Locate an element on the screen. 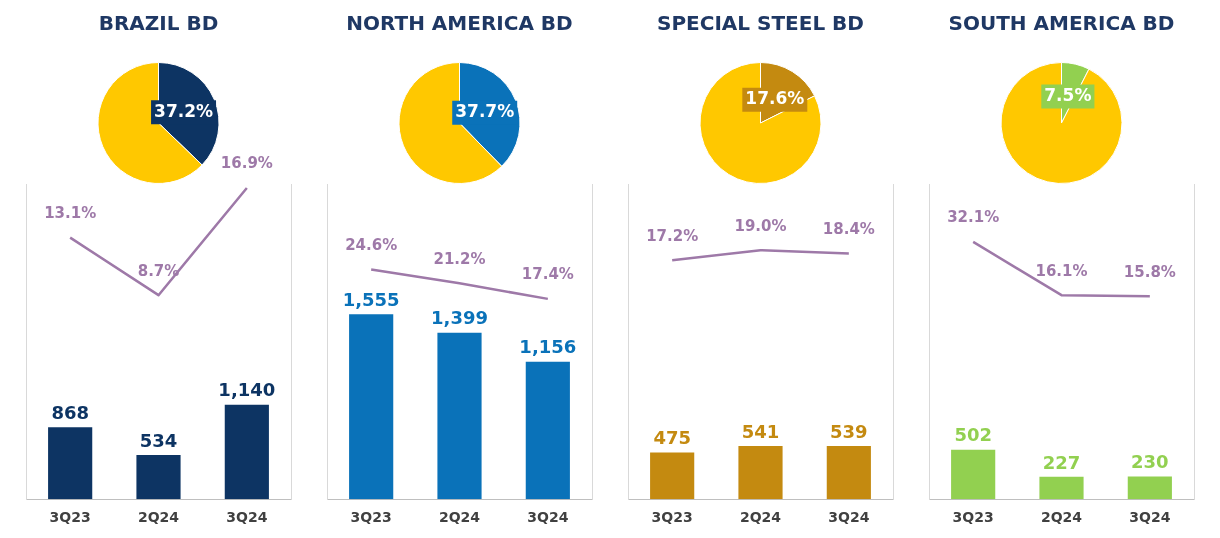  data-label: 1,140 is located at coordinates (247, 390).